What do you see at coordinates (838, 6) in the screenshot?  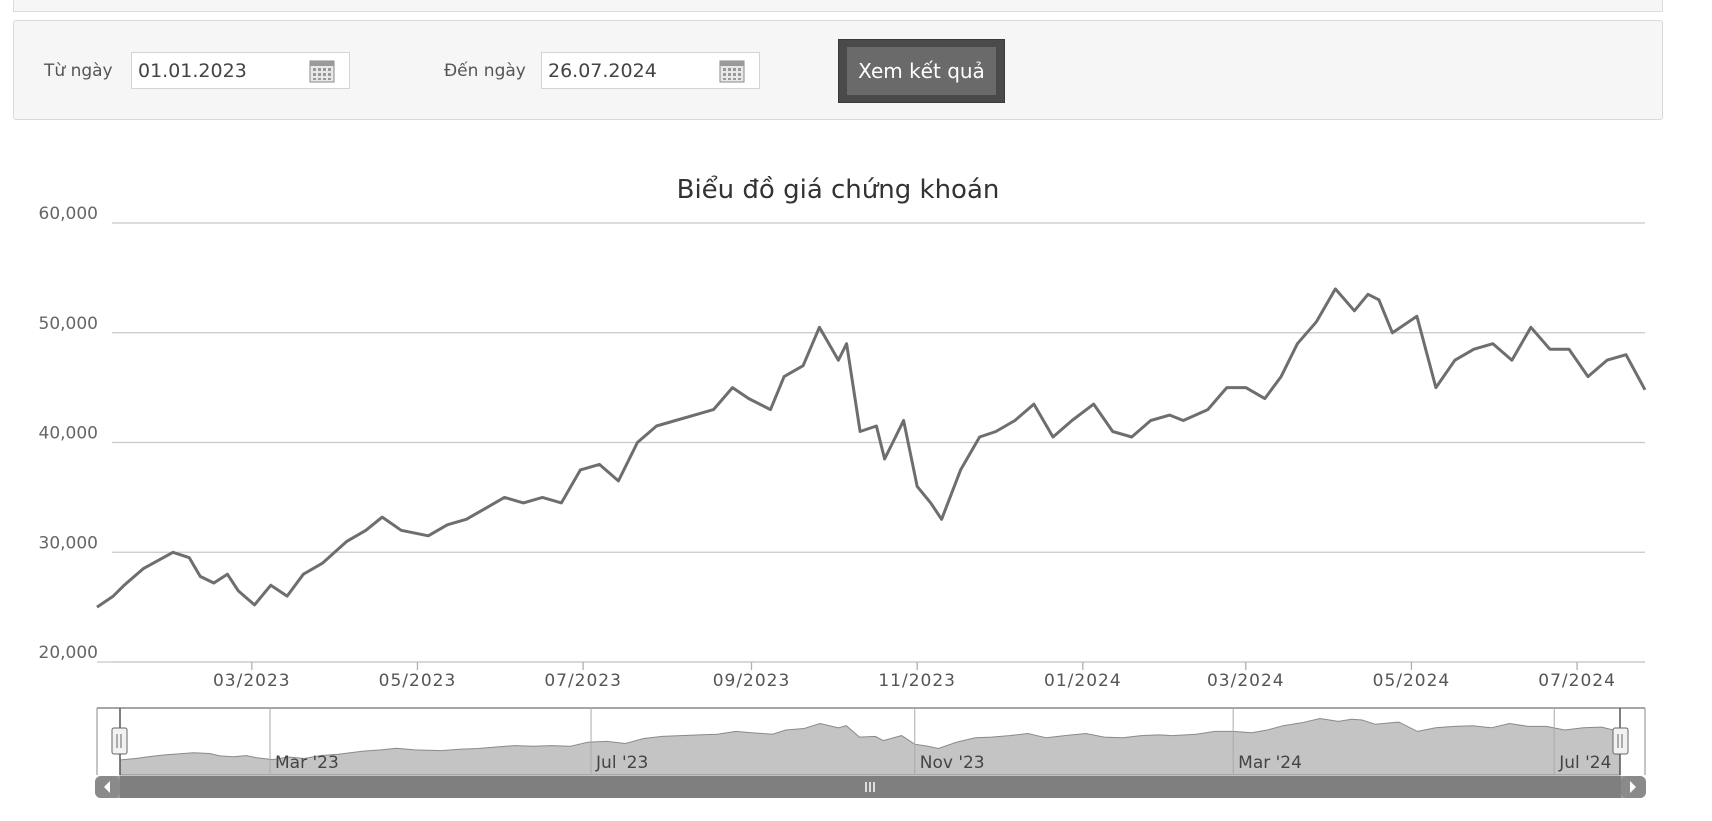 I see `top-panel-edge` at bounding box center [838, 6].